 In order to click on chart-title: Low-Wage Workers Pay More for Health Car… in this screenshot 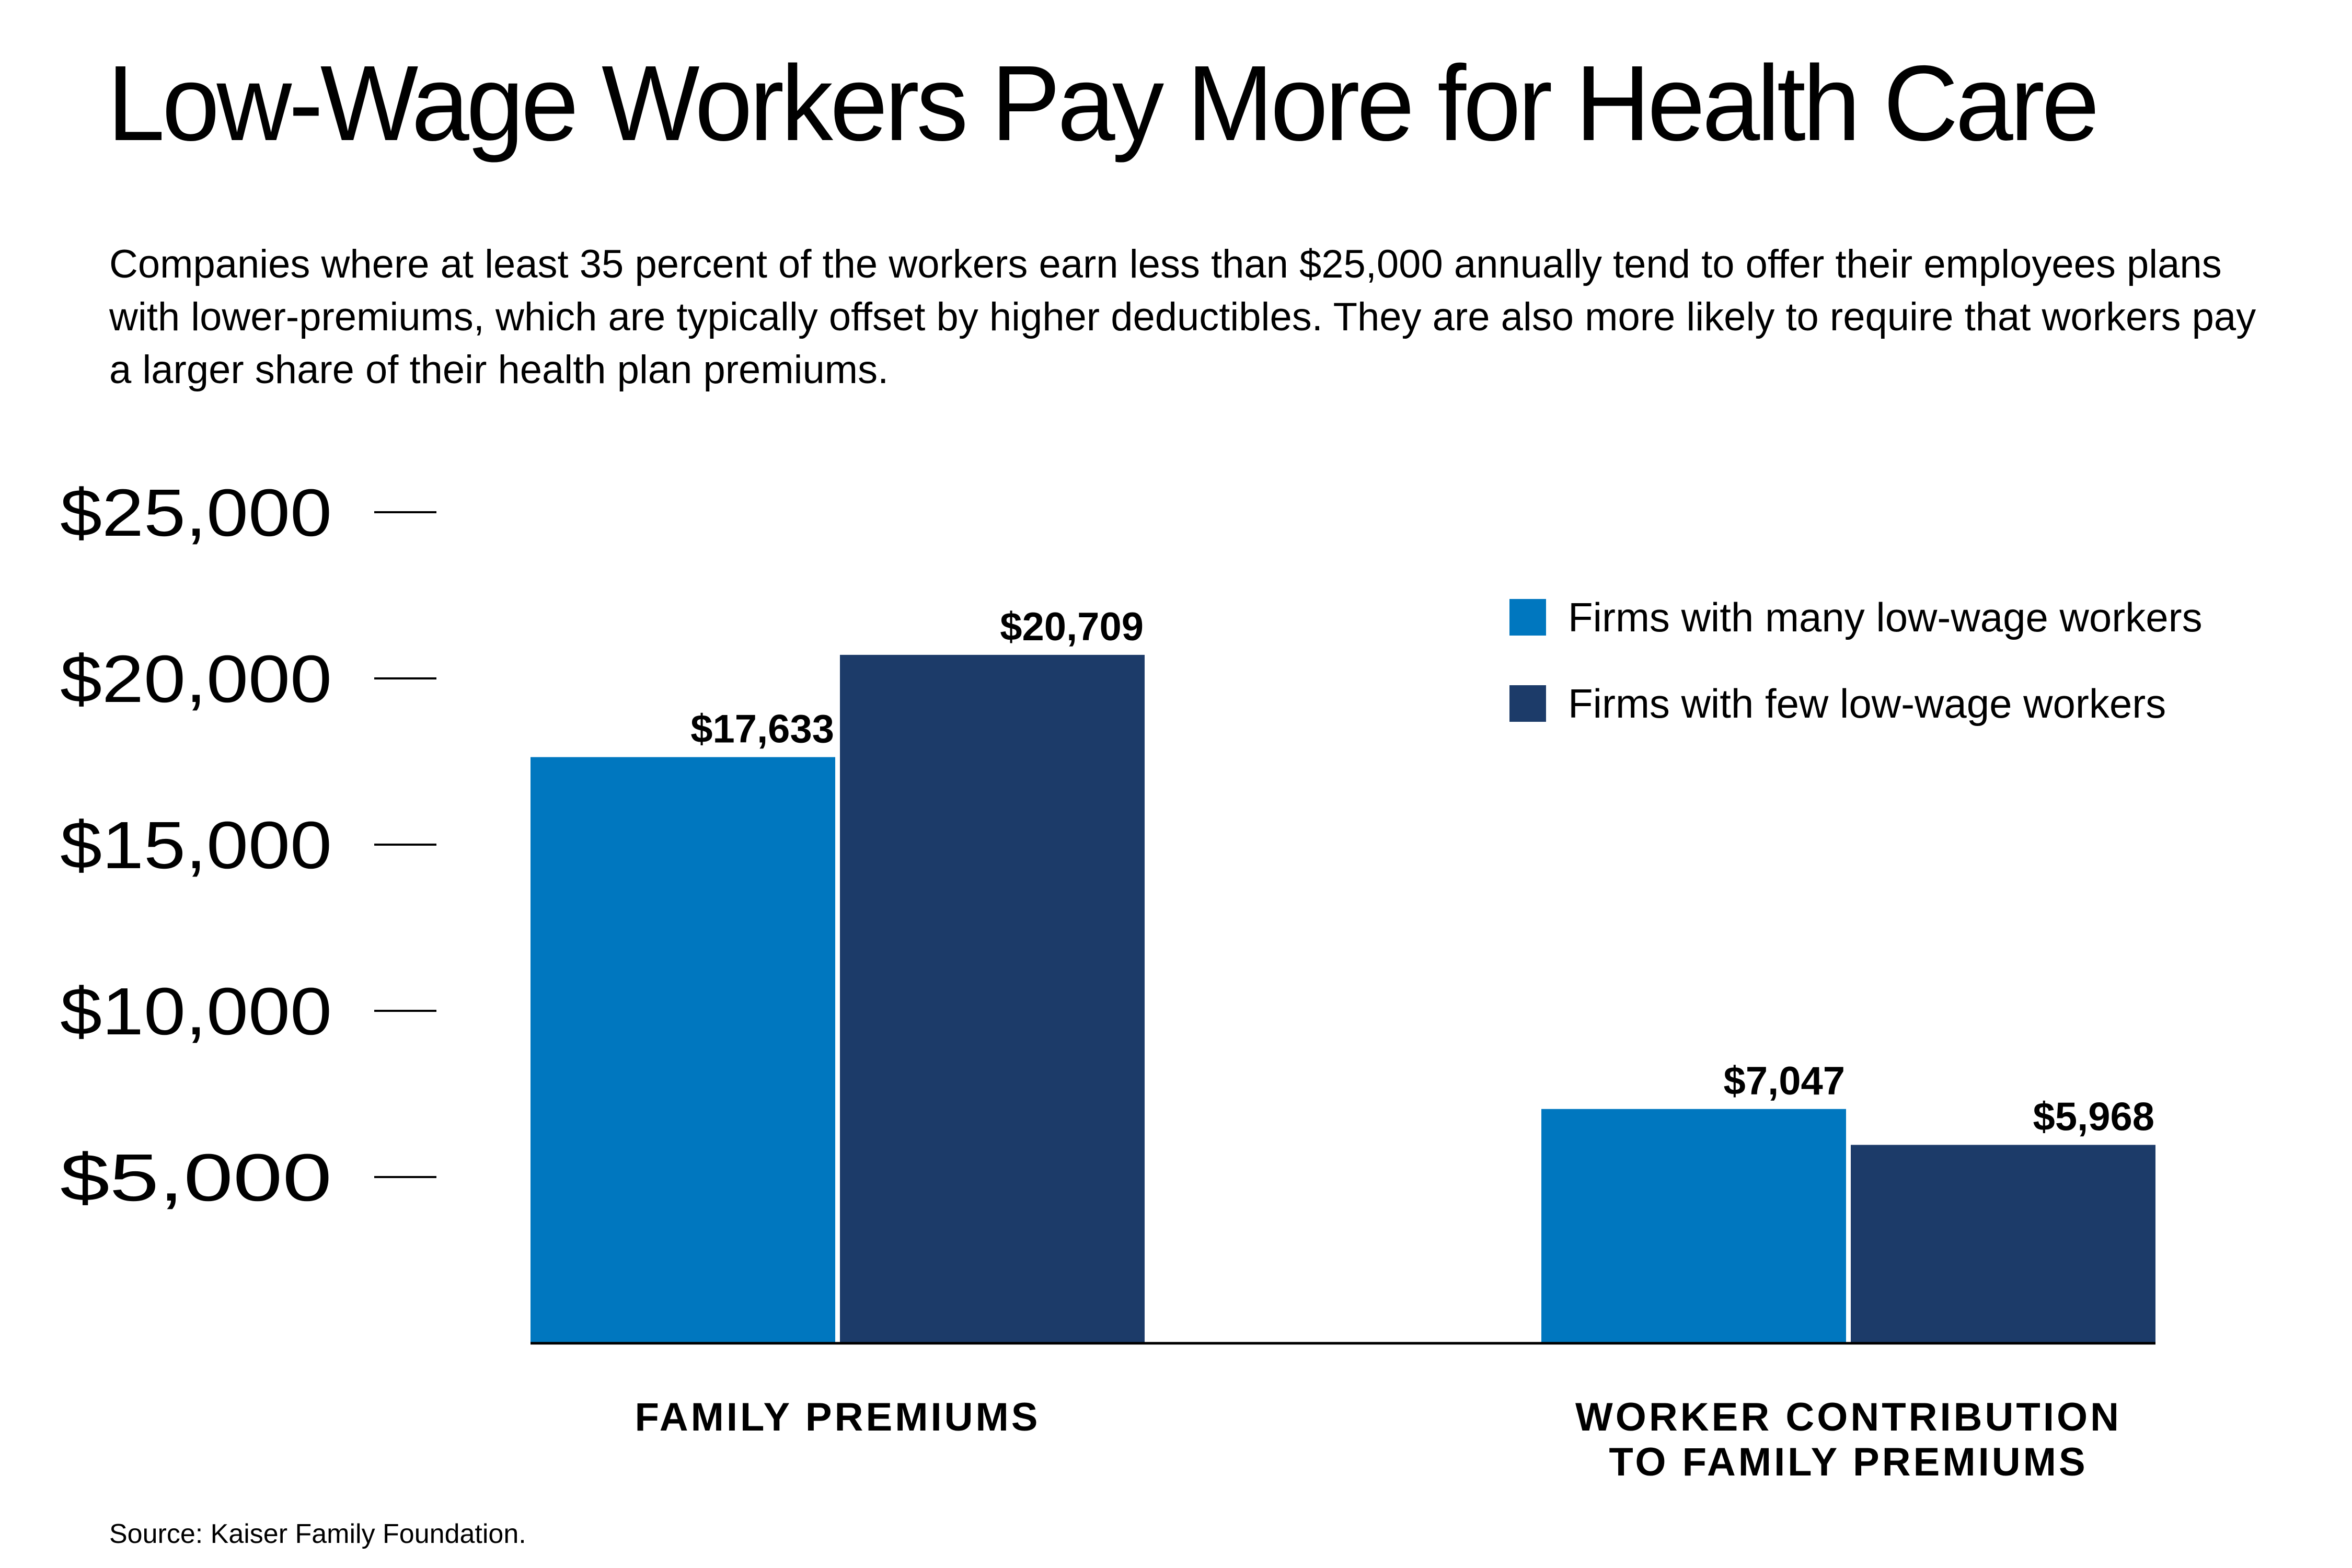, I will do `click(1103, 103)`.